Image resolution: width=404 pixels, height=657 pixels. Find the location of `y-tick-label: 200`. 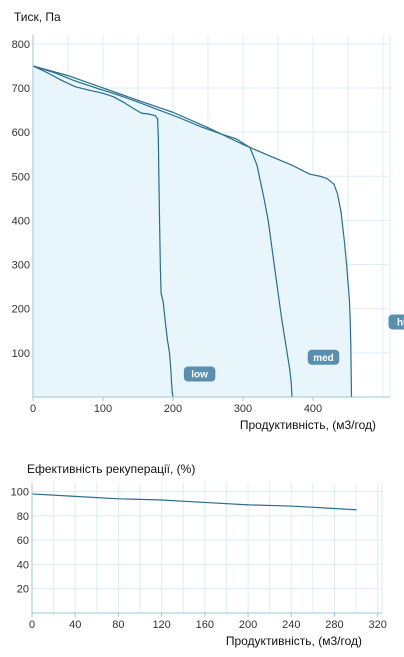

y-tick-label: 200 is located at coordinates (21, 310).